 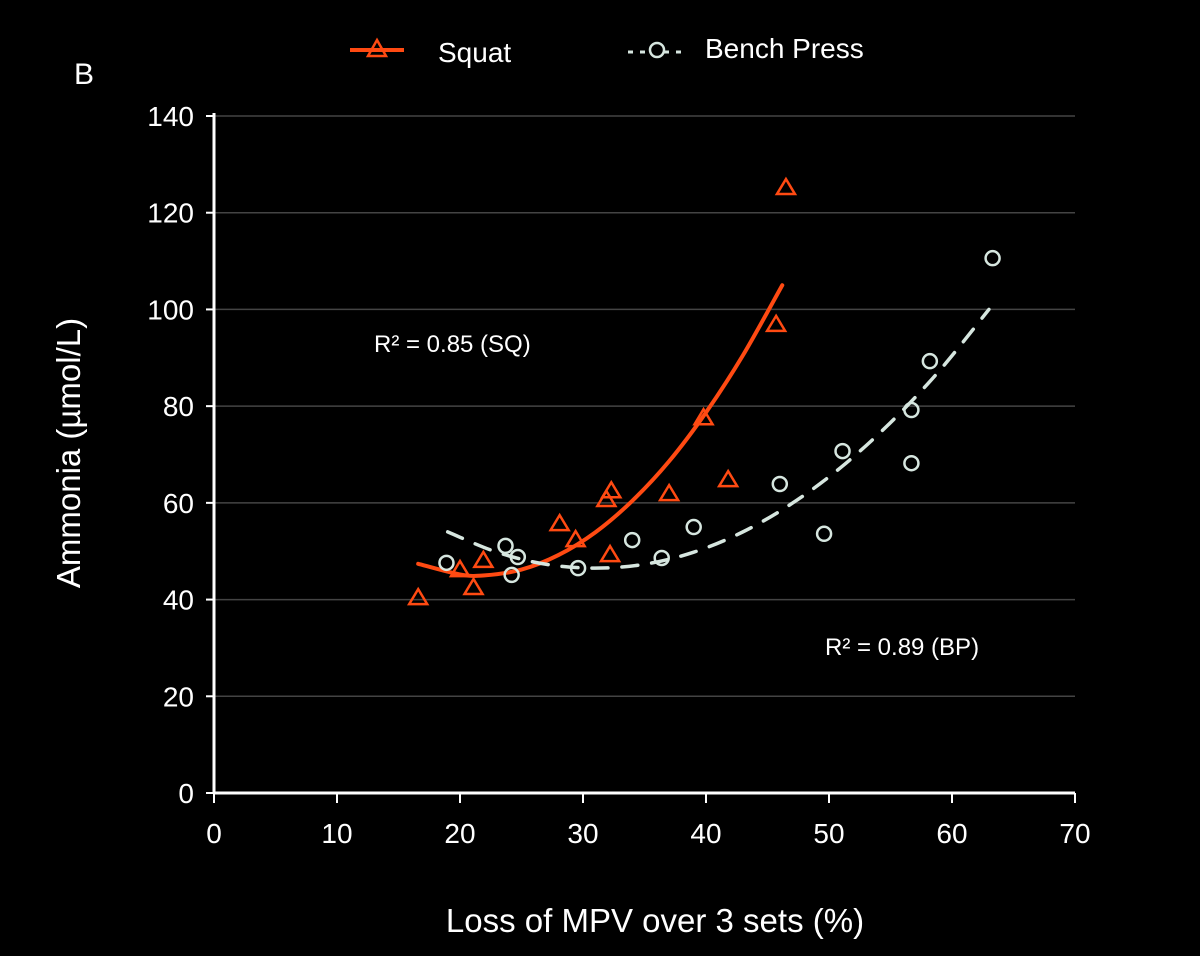 I want to click on y-tick-label: 0, so click(x=186, y=793).